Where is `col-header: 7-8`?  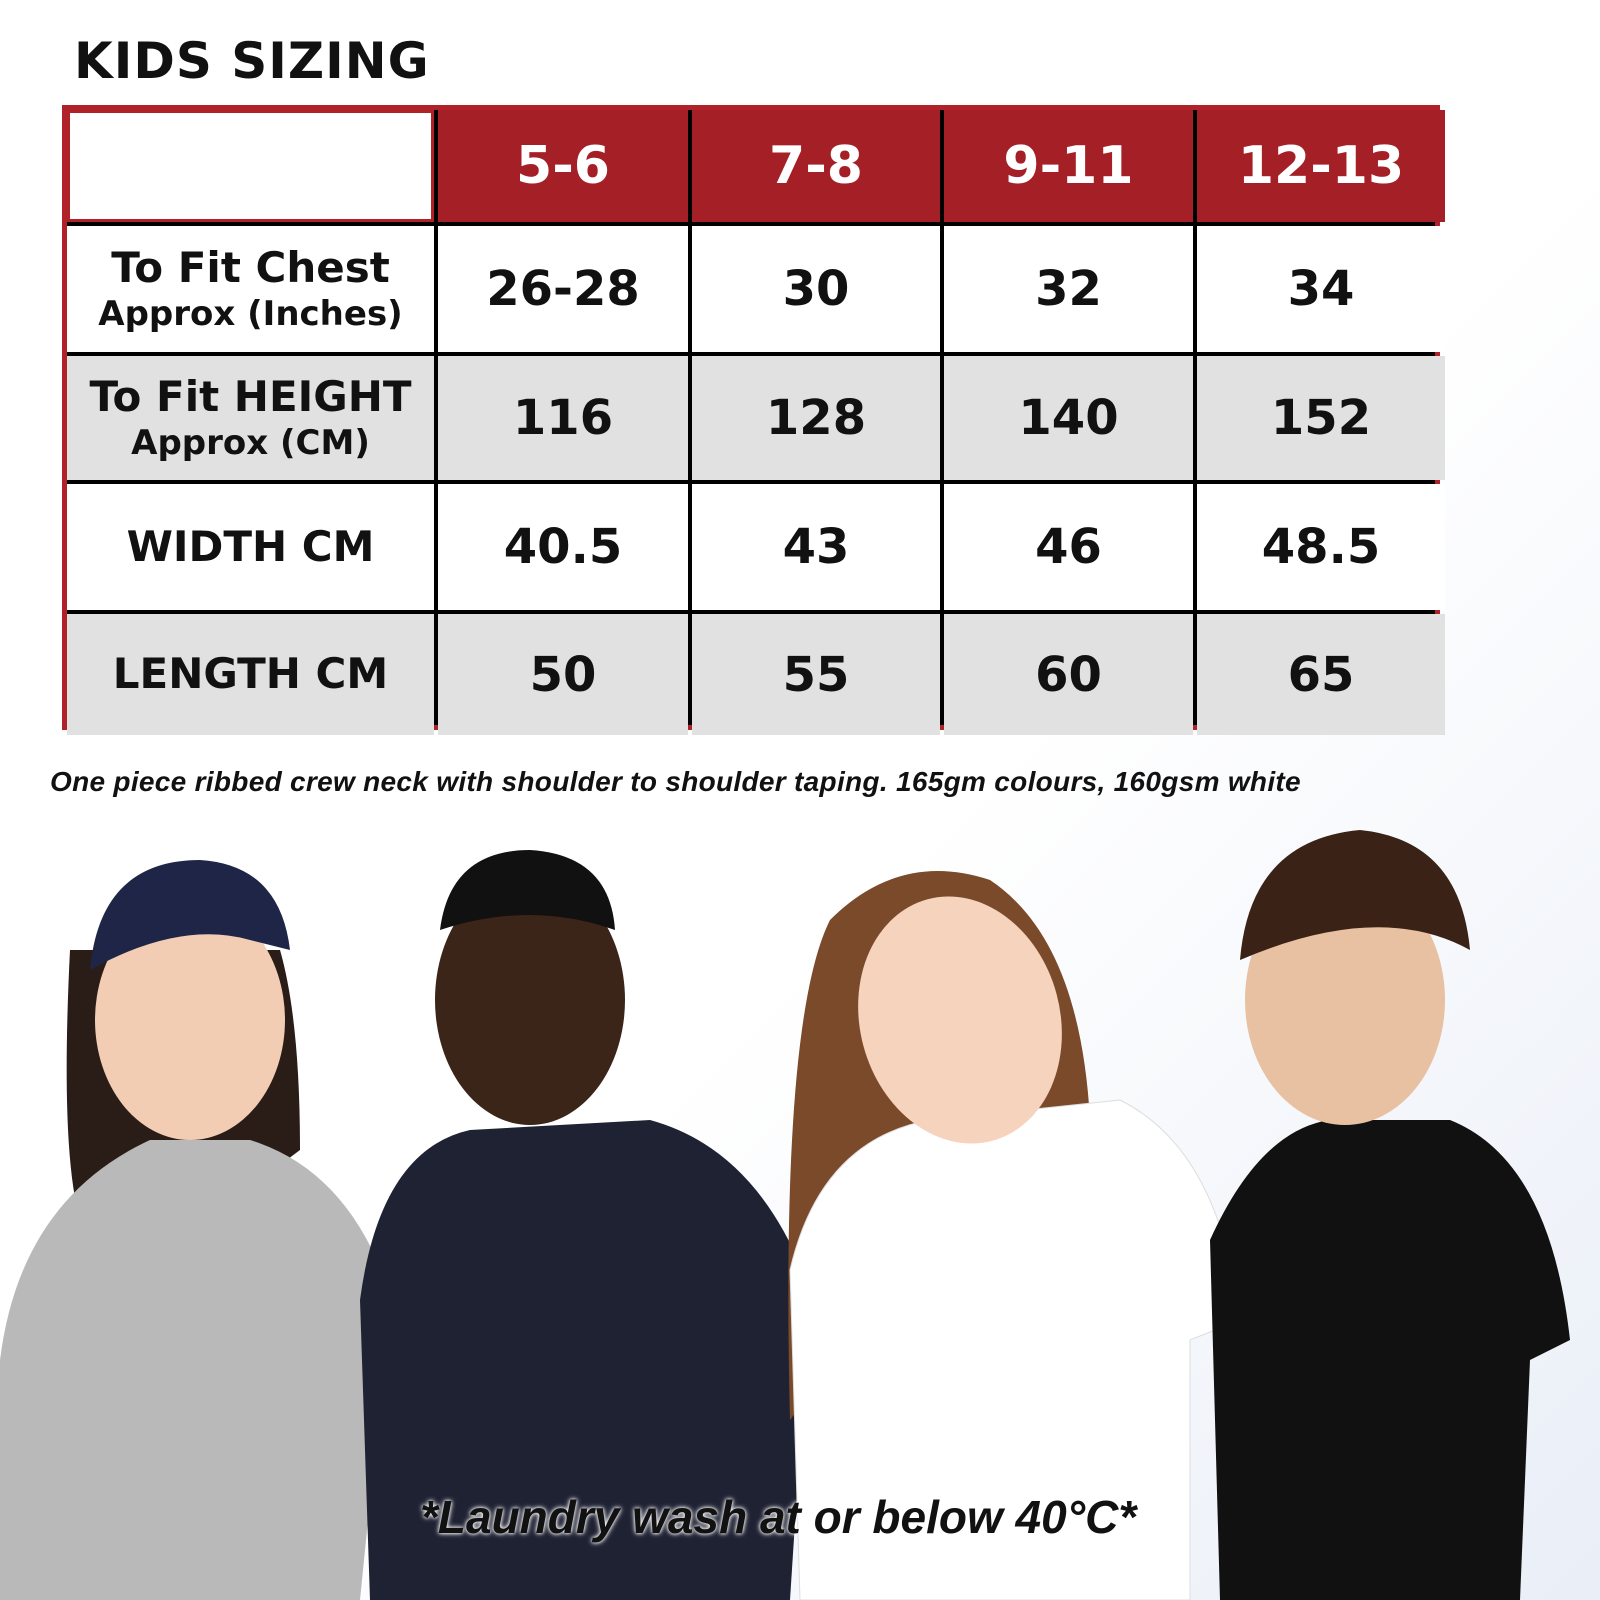
col-header: 7-8 is located at coordinates (816, 166).